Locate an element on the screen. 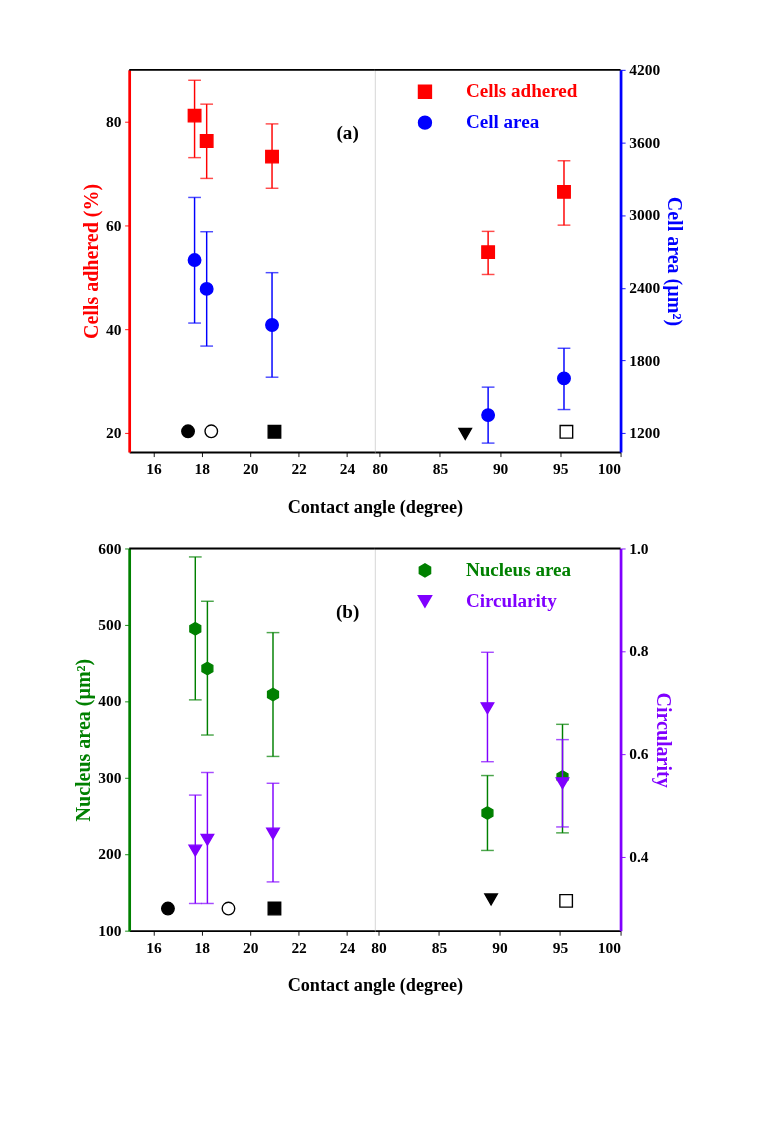 This screenshot has width=758, height=1123. y-tick-label: 300 is located at coordinates (110, 777).